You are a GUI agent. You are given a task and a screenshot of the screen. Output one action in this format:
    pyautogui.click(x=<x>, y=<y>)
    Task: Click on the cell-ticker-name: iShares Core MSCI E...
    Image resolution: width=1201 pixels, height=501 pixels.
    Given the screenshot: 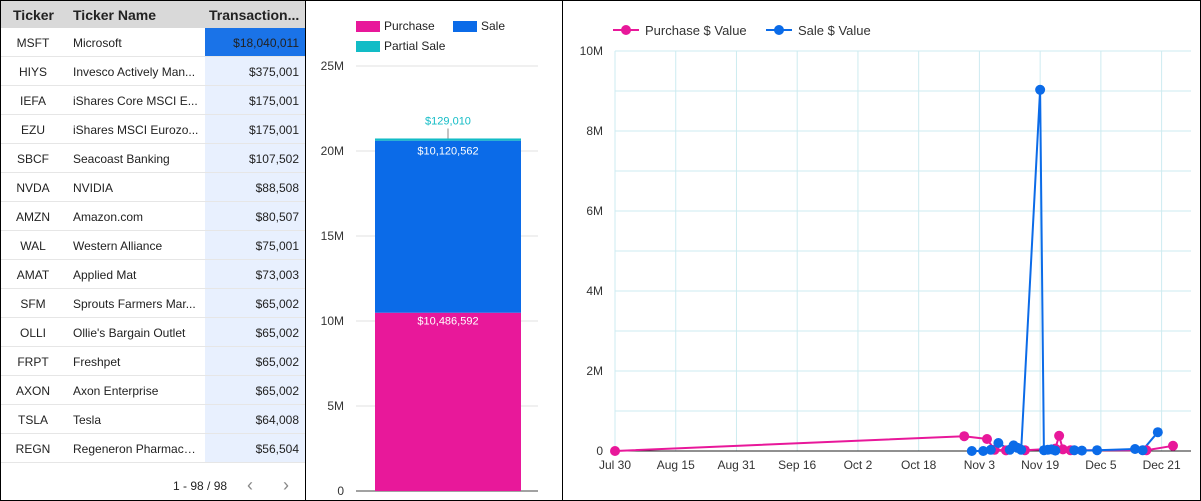 What is the action you would take?
    pyautogui.click(x=135, y=101)
    